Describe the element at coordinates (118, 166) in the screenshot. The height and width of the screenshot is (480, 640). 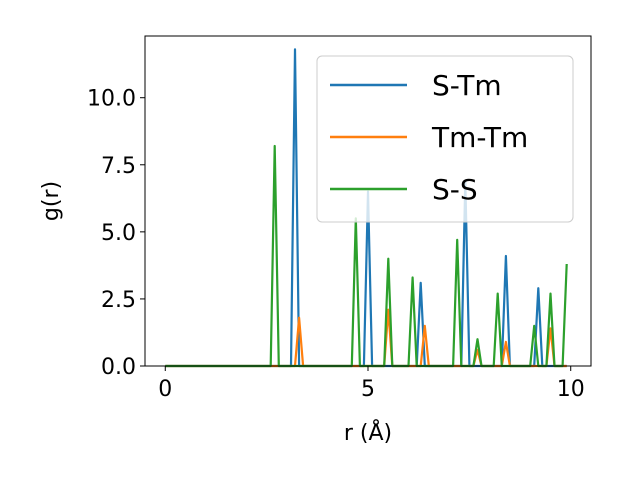
I see `y-tick-label: 7.5` at that location.